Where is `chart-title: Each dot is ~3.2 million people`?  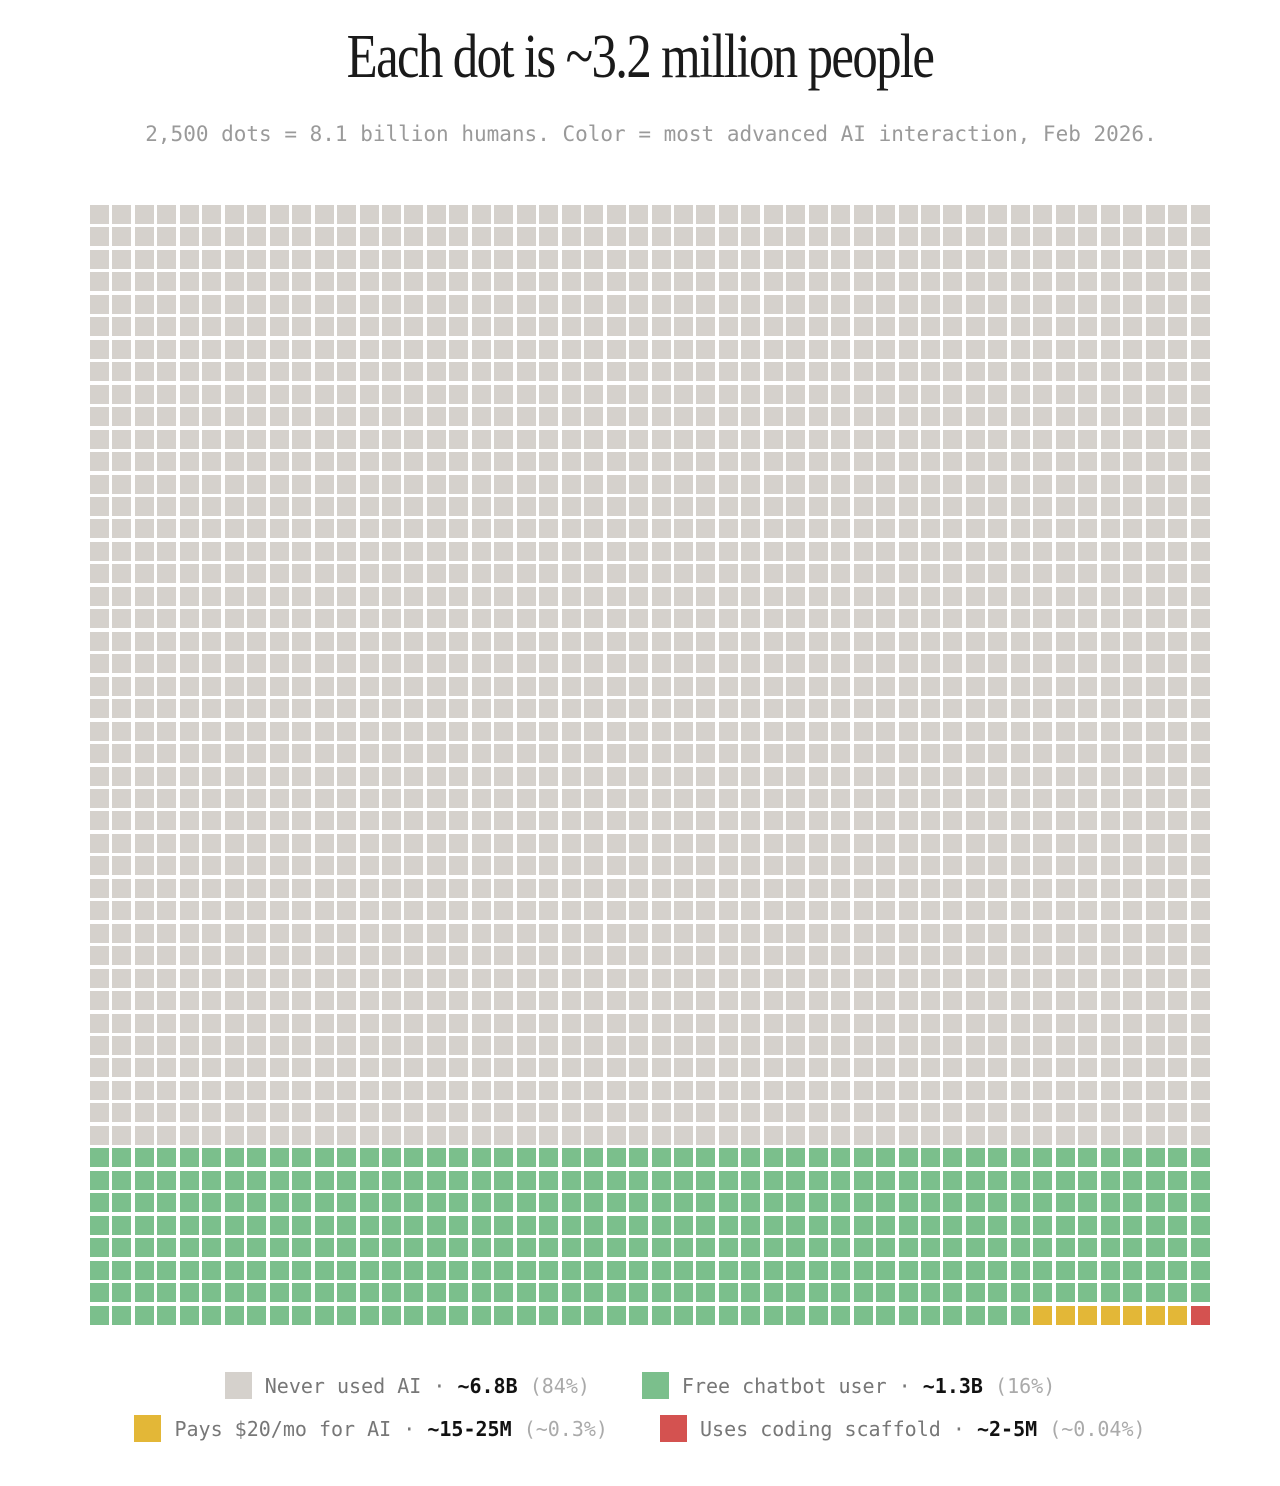
chart-title: Each dot is ~3.2 million people is located at coordinates (640, 57).